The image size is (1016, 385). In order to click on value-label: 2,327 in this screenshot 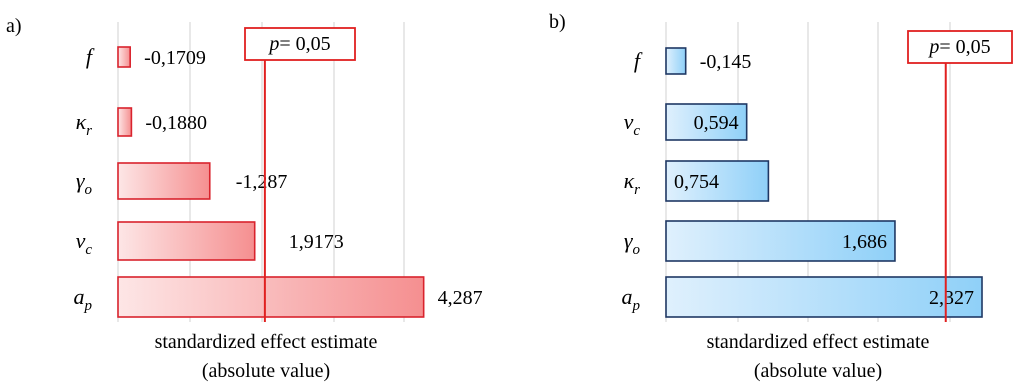, I will do `click(951, 298)`.